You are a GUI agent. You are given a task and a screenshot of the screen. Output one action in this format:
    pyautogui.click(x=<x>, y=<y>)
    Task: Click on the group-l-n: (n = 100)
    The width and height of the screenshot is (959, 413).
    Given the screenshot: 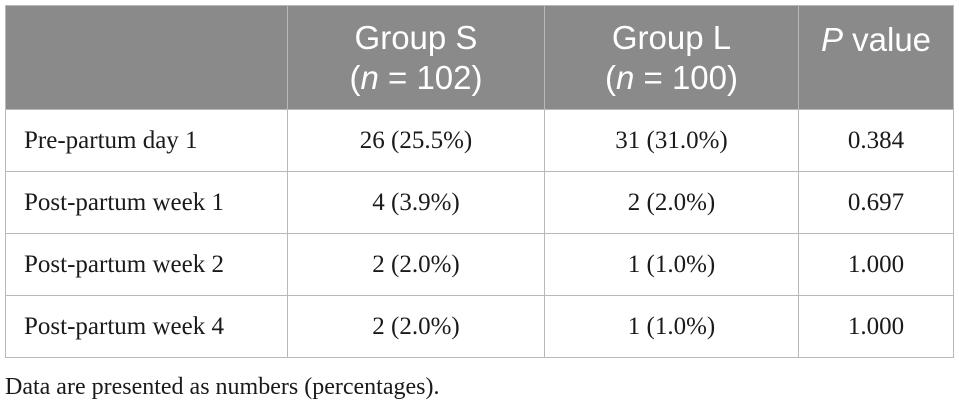 What is the action you would take?
    pyautogui.click(x=671, y=77)
    